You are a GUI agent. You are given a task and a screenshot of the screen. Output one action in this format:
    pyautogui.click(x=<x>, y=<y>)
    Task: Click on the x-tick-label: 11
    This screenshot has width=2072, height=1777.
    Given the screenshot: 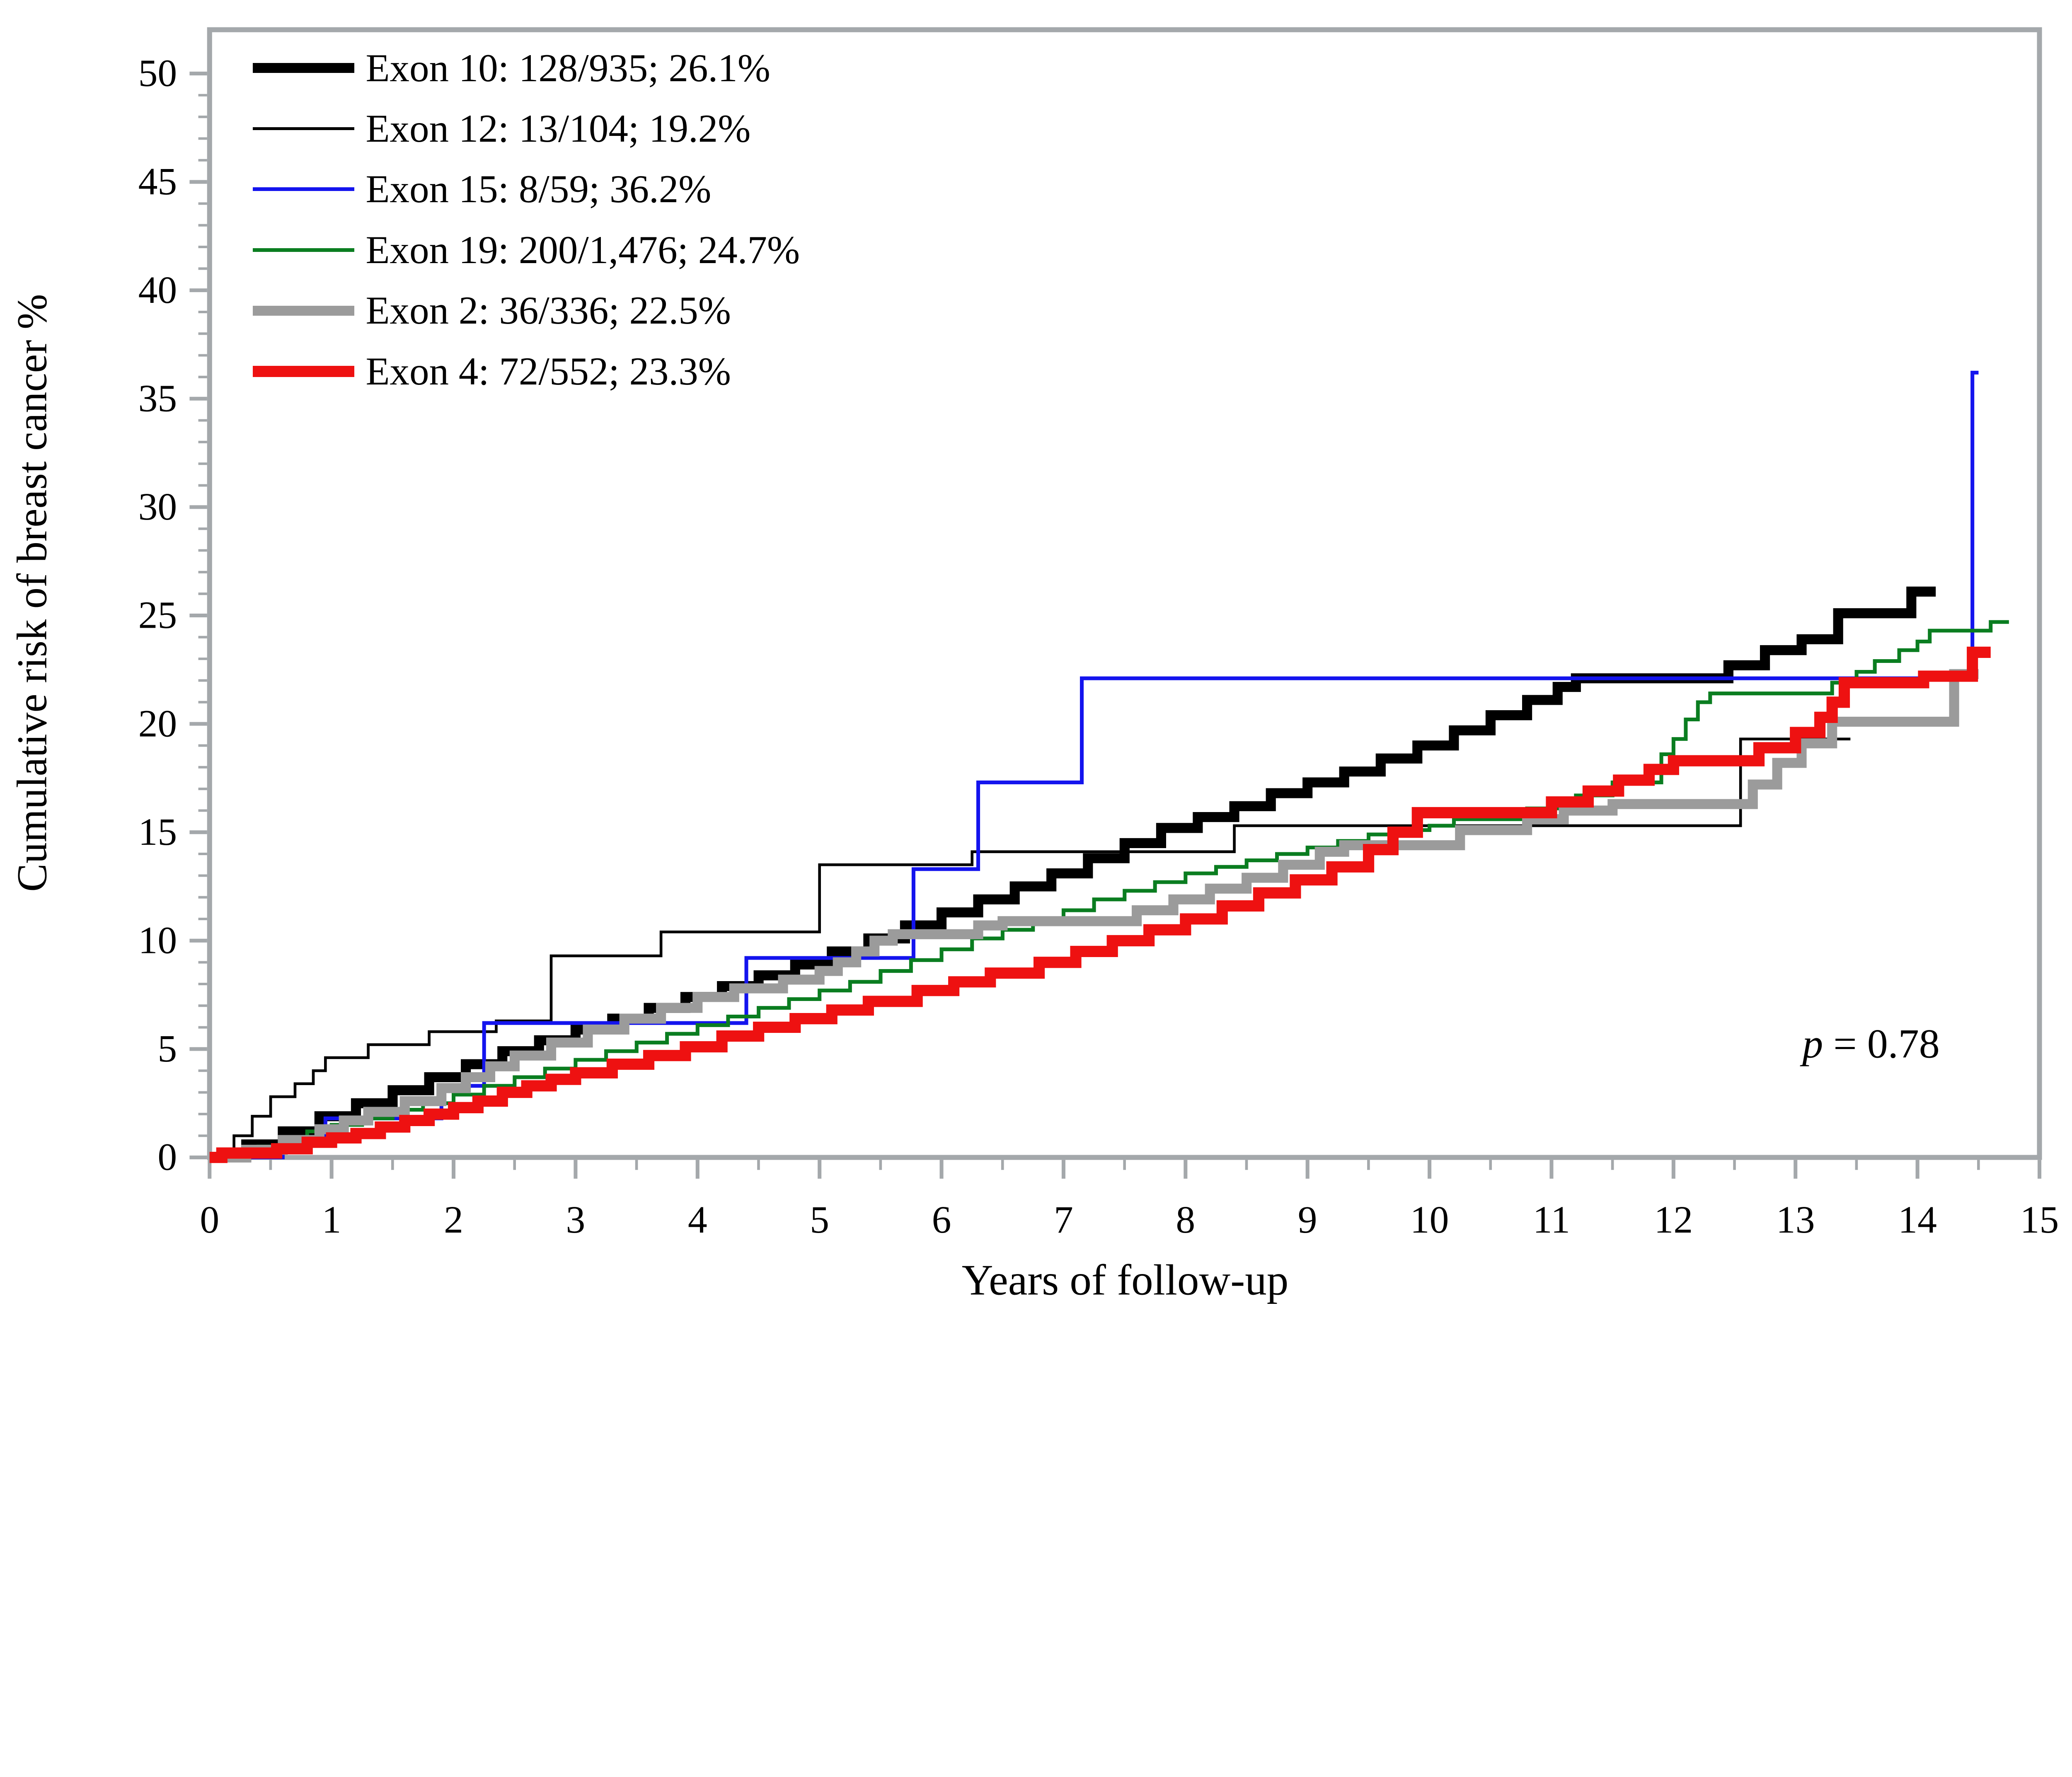 What is the action you would take?
    pyautogui.click(x=1551, y=1220)
    